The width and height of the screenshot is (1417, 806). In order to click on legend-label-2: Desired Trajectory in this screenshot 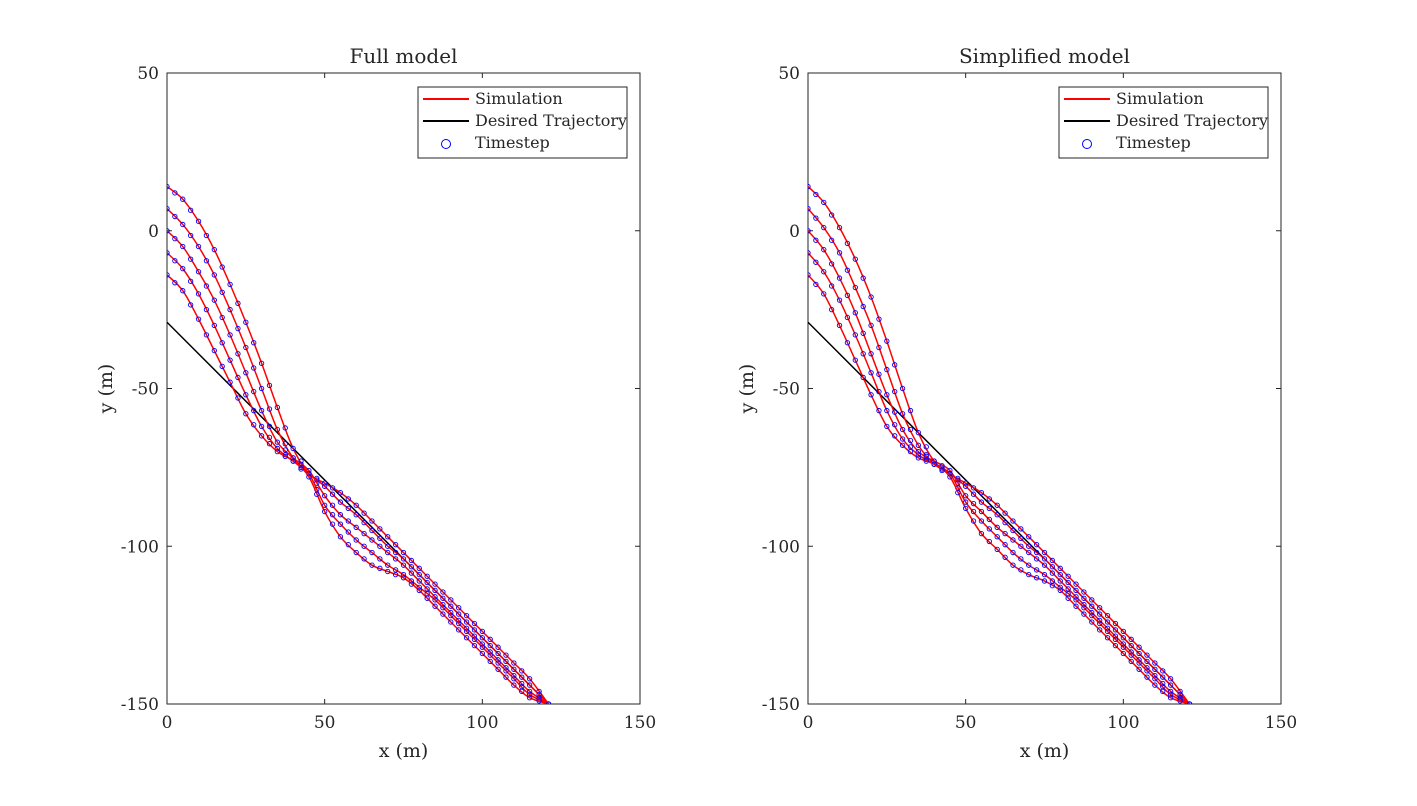, I will do `click(1192, 120)`.